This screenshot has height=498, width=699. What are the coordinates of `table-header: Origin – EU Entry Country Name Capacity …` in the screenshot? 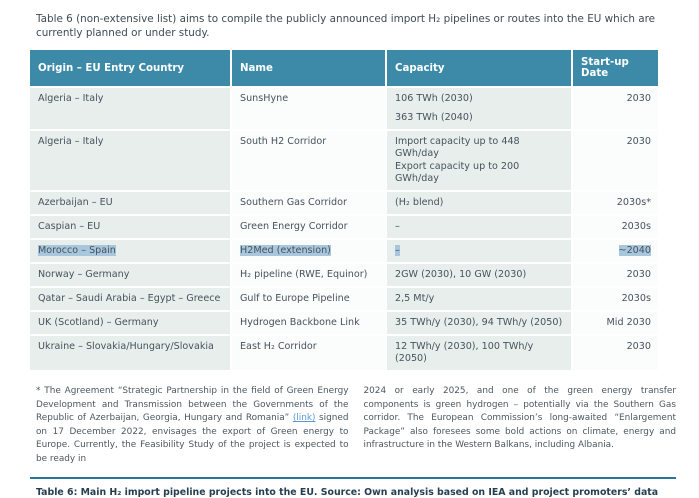 It's located at (344, 68).